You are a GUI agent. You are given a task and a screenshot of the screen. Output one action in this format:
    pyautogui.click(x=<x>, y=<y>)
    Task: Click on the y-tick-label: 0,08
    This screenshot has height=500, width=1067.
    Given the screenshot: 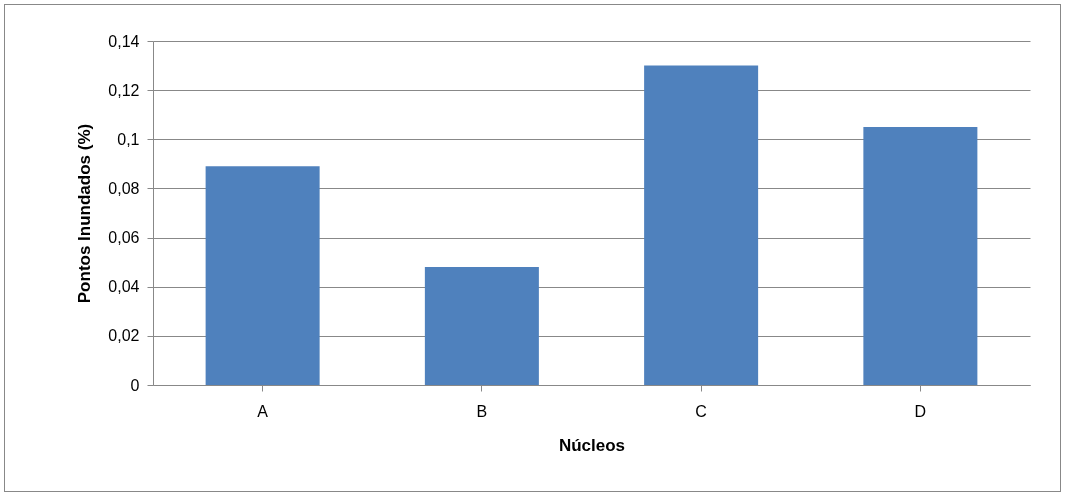 What is the action you would take?
    pyautogui.click(x=124, y=188)
    